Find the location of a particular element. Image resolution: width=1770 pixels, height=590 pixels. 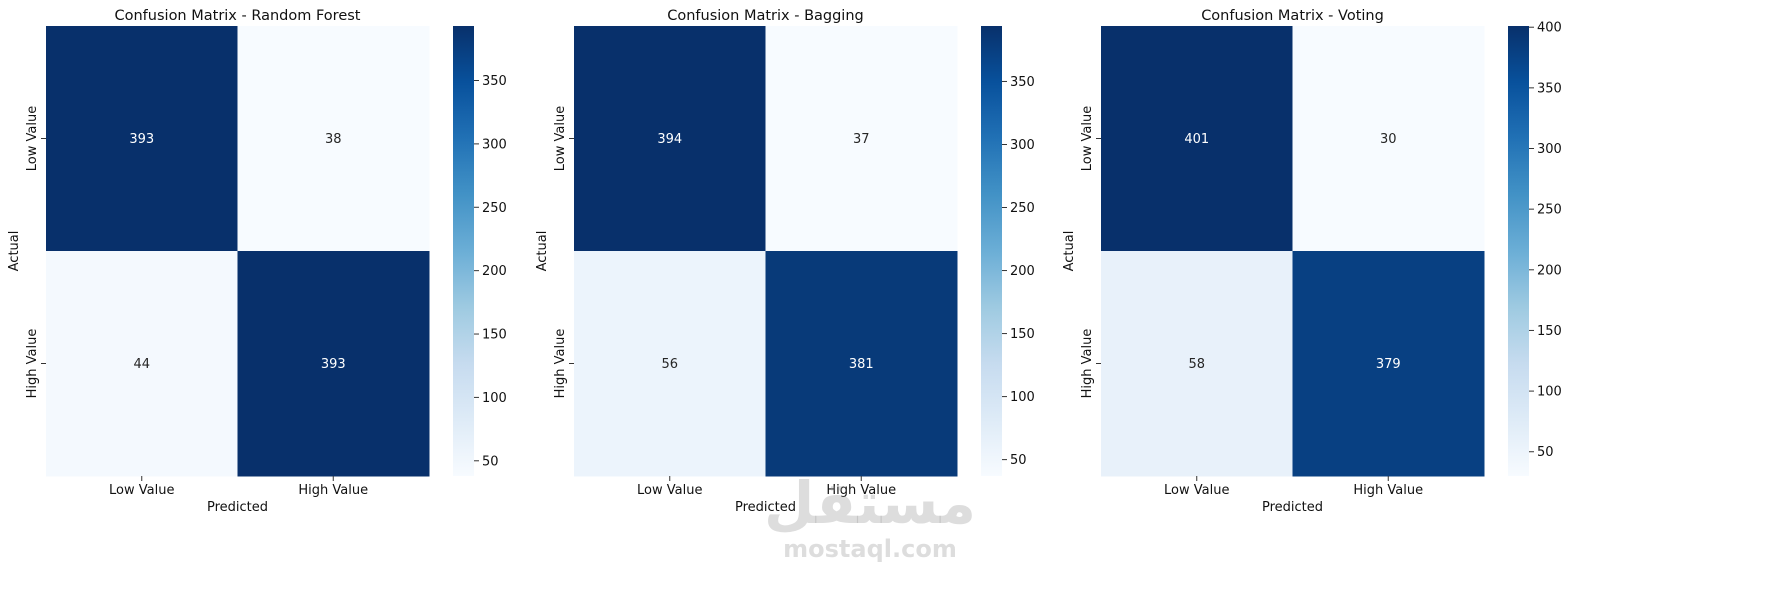

cell-value-label: 379 is located at coordinates (1388, 364).